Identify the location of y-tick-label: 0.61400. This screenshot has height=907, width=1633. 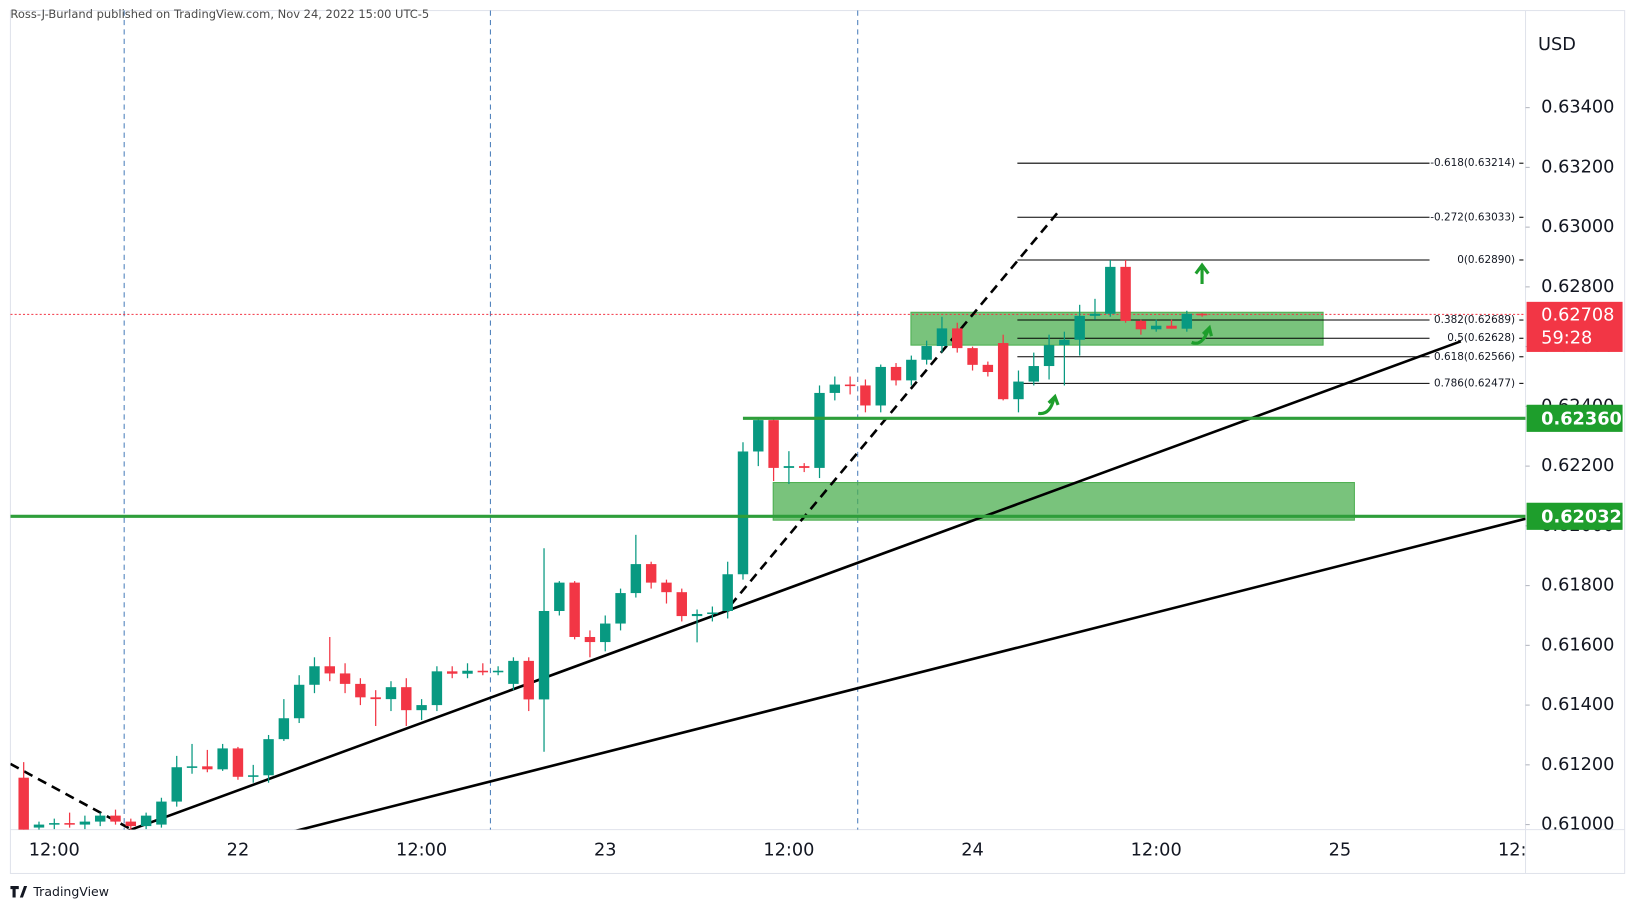
(1577, 705).